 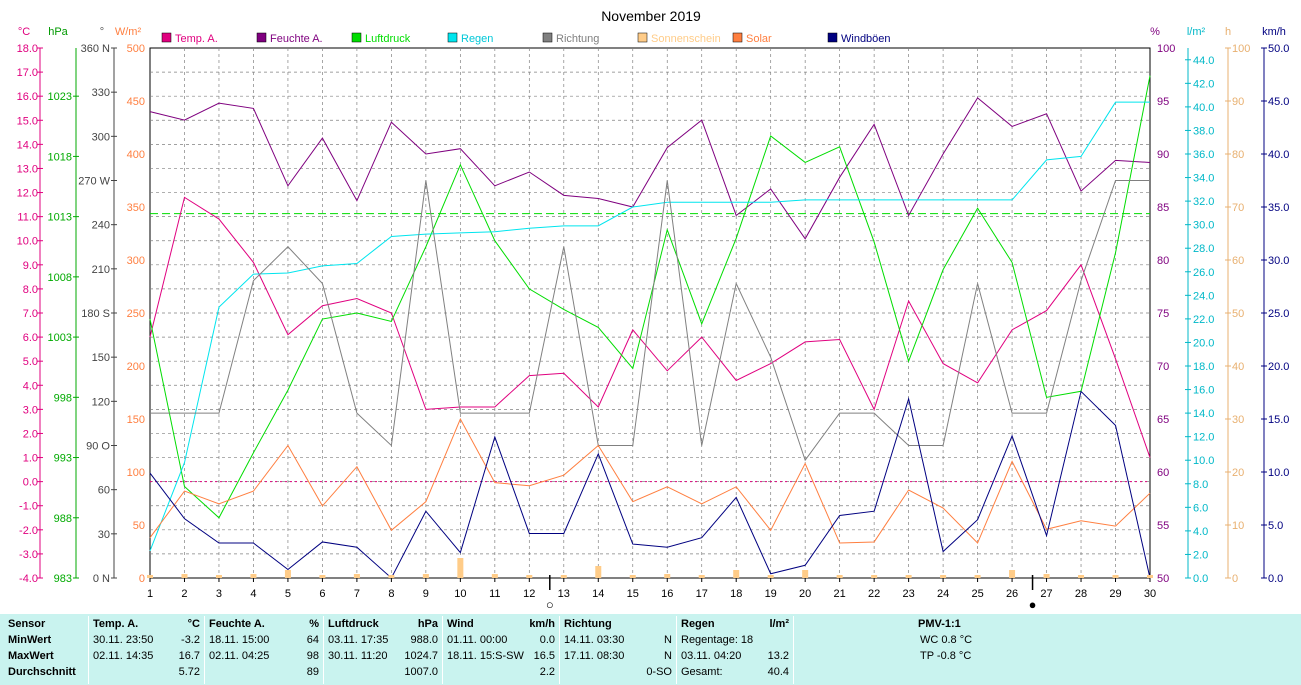 I want to click on x-label-13: 13, so click(x=564, y=594).